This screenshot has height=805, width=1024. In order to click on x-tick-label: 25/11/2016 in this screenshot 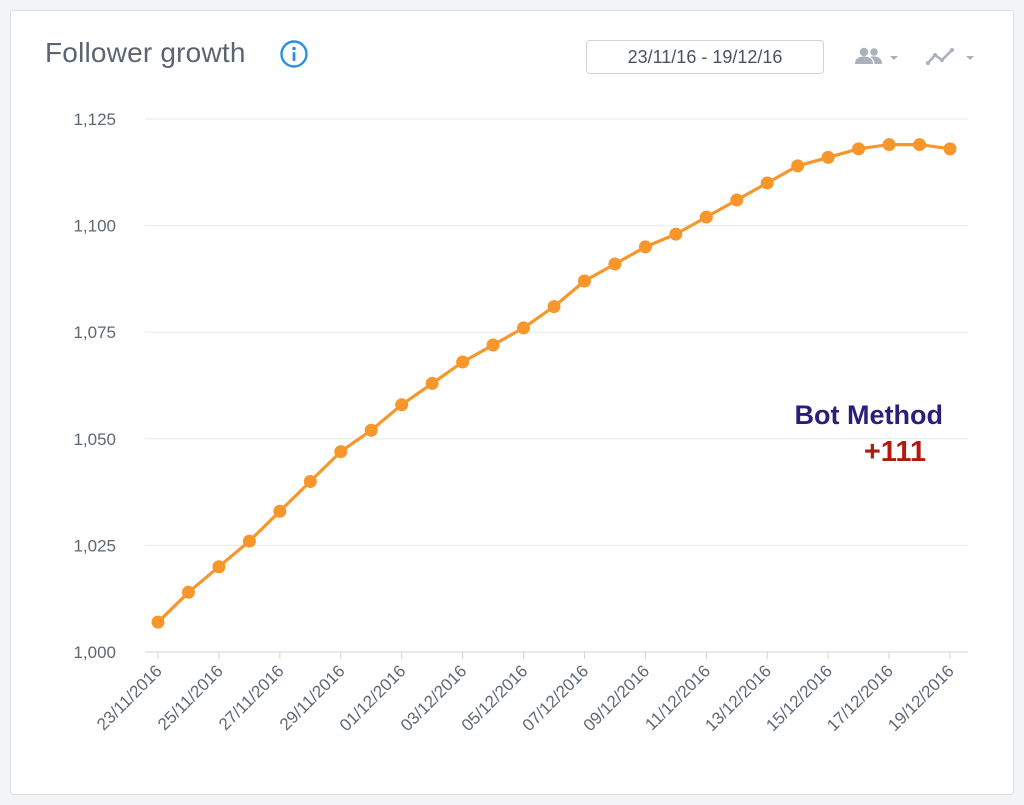, I will do `click(190, 697)`.